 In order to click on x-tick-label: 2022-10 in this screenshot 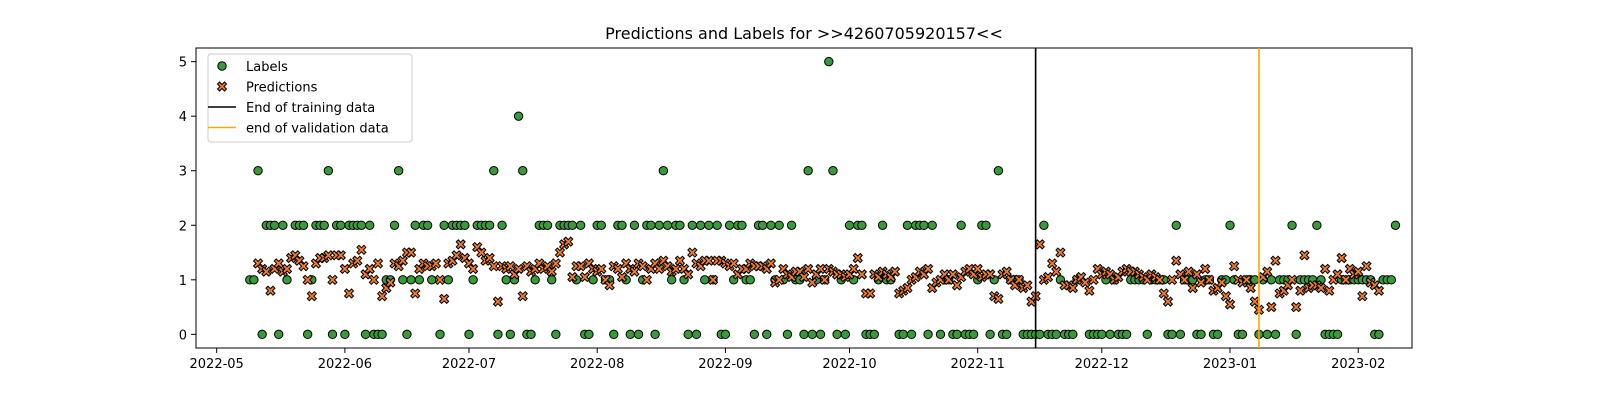, I will do `click(849, 364)`.